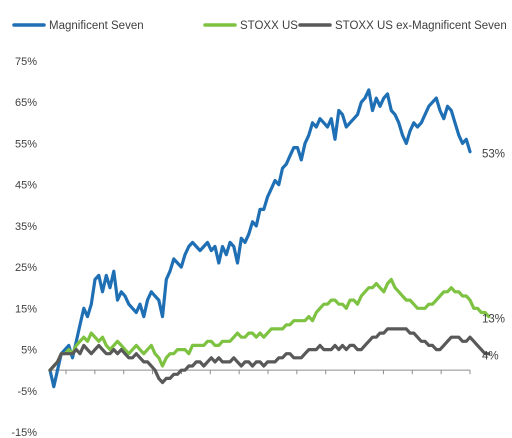 The height and width of the screenshot is (438, 512). What do you see at coordinates (493, 320) in the screenshot?
I see `end-value-label: 13%` at bounding box center [493, 320].